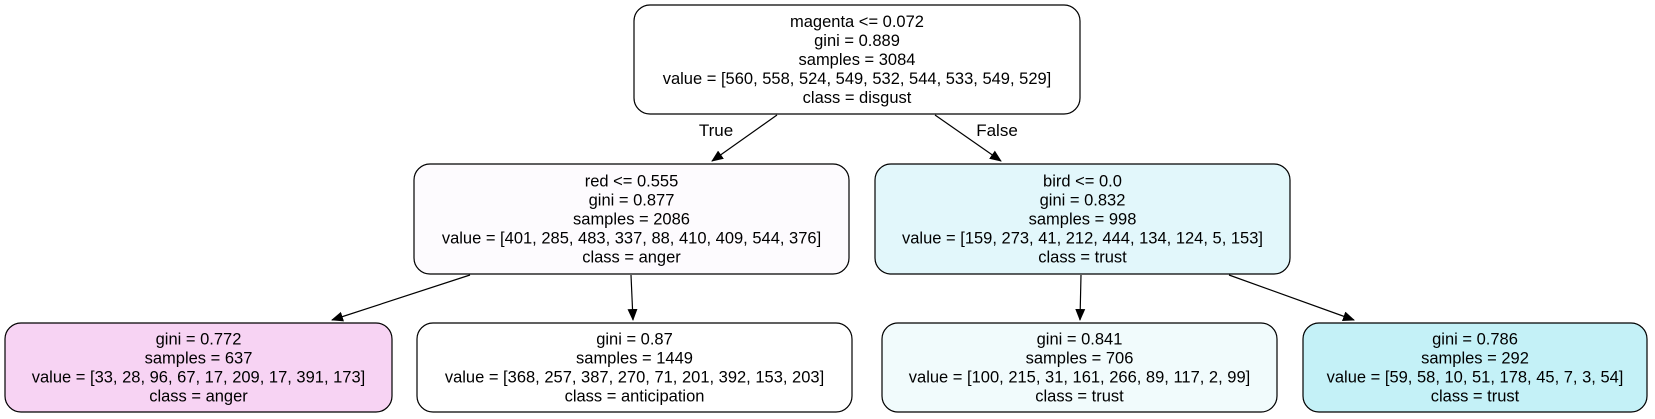 The image size is (1655, 419). What do you see at coordinates (744, 138) in the screenshot?
I see `edge-root-to-red-split` at bounding box center [744, 138].